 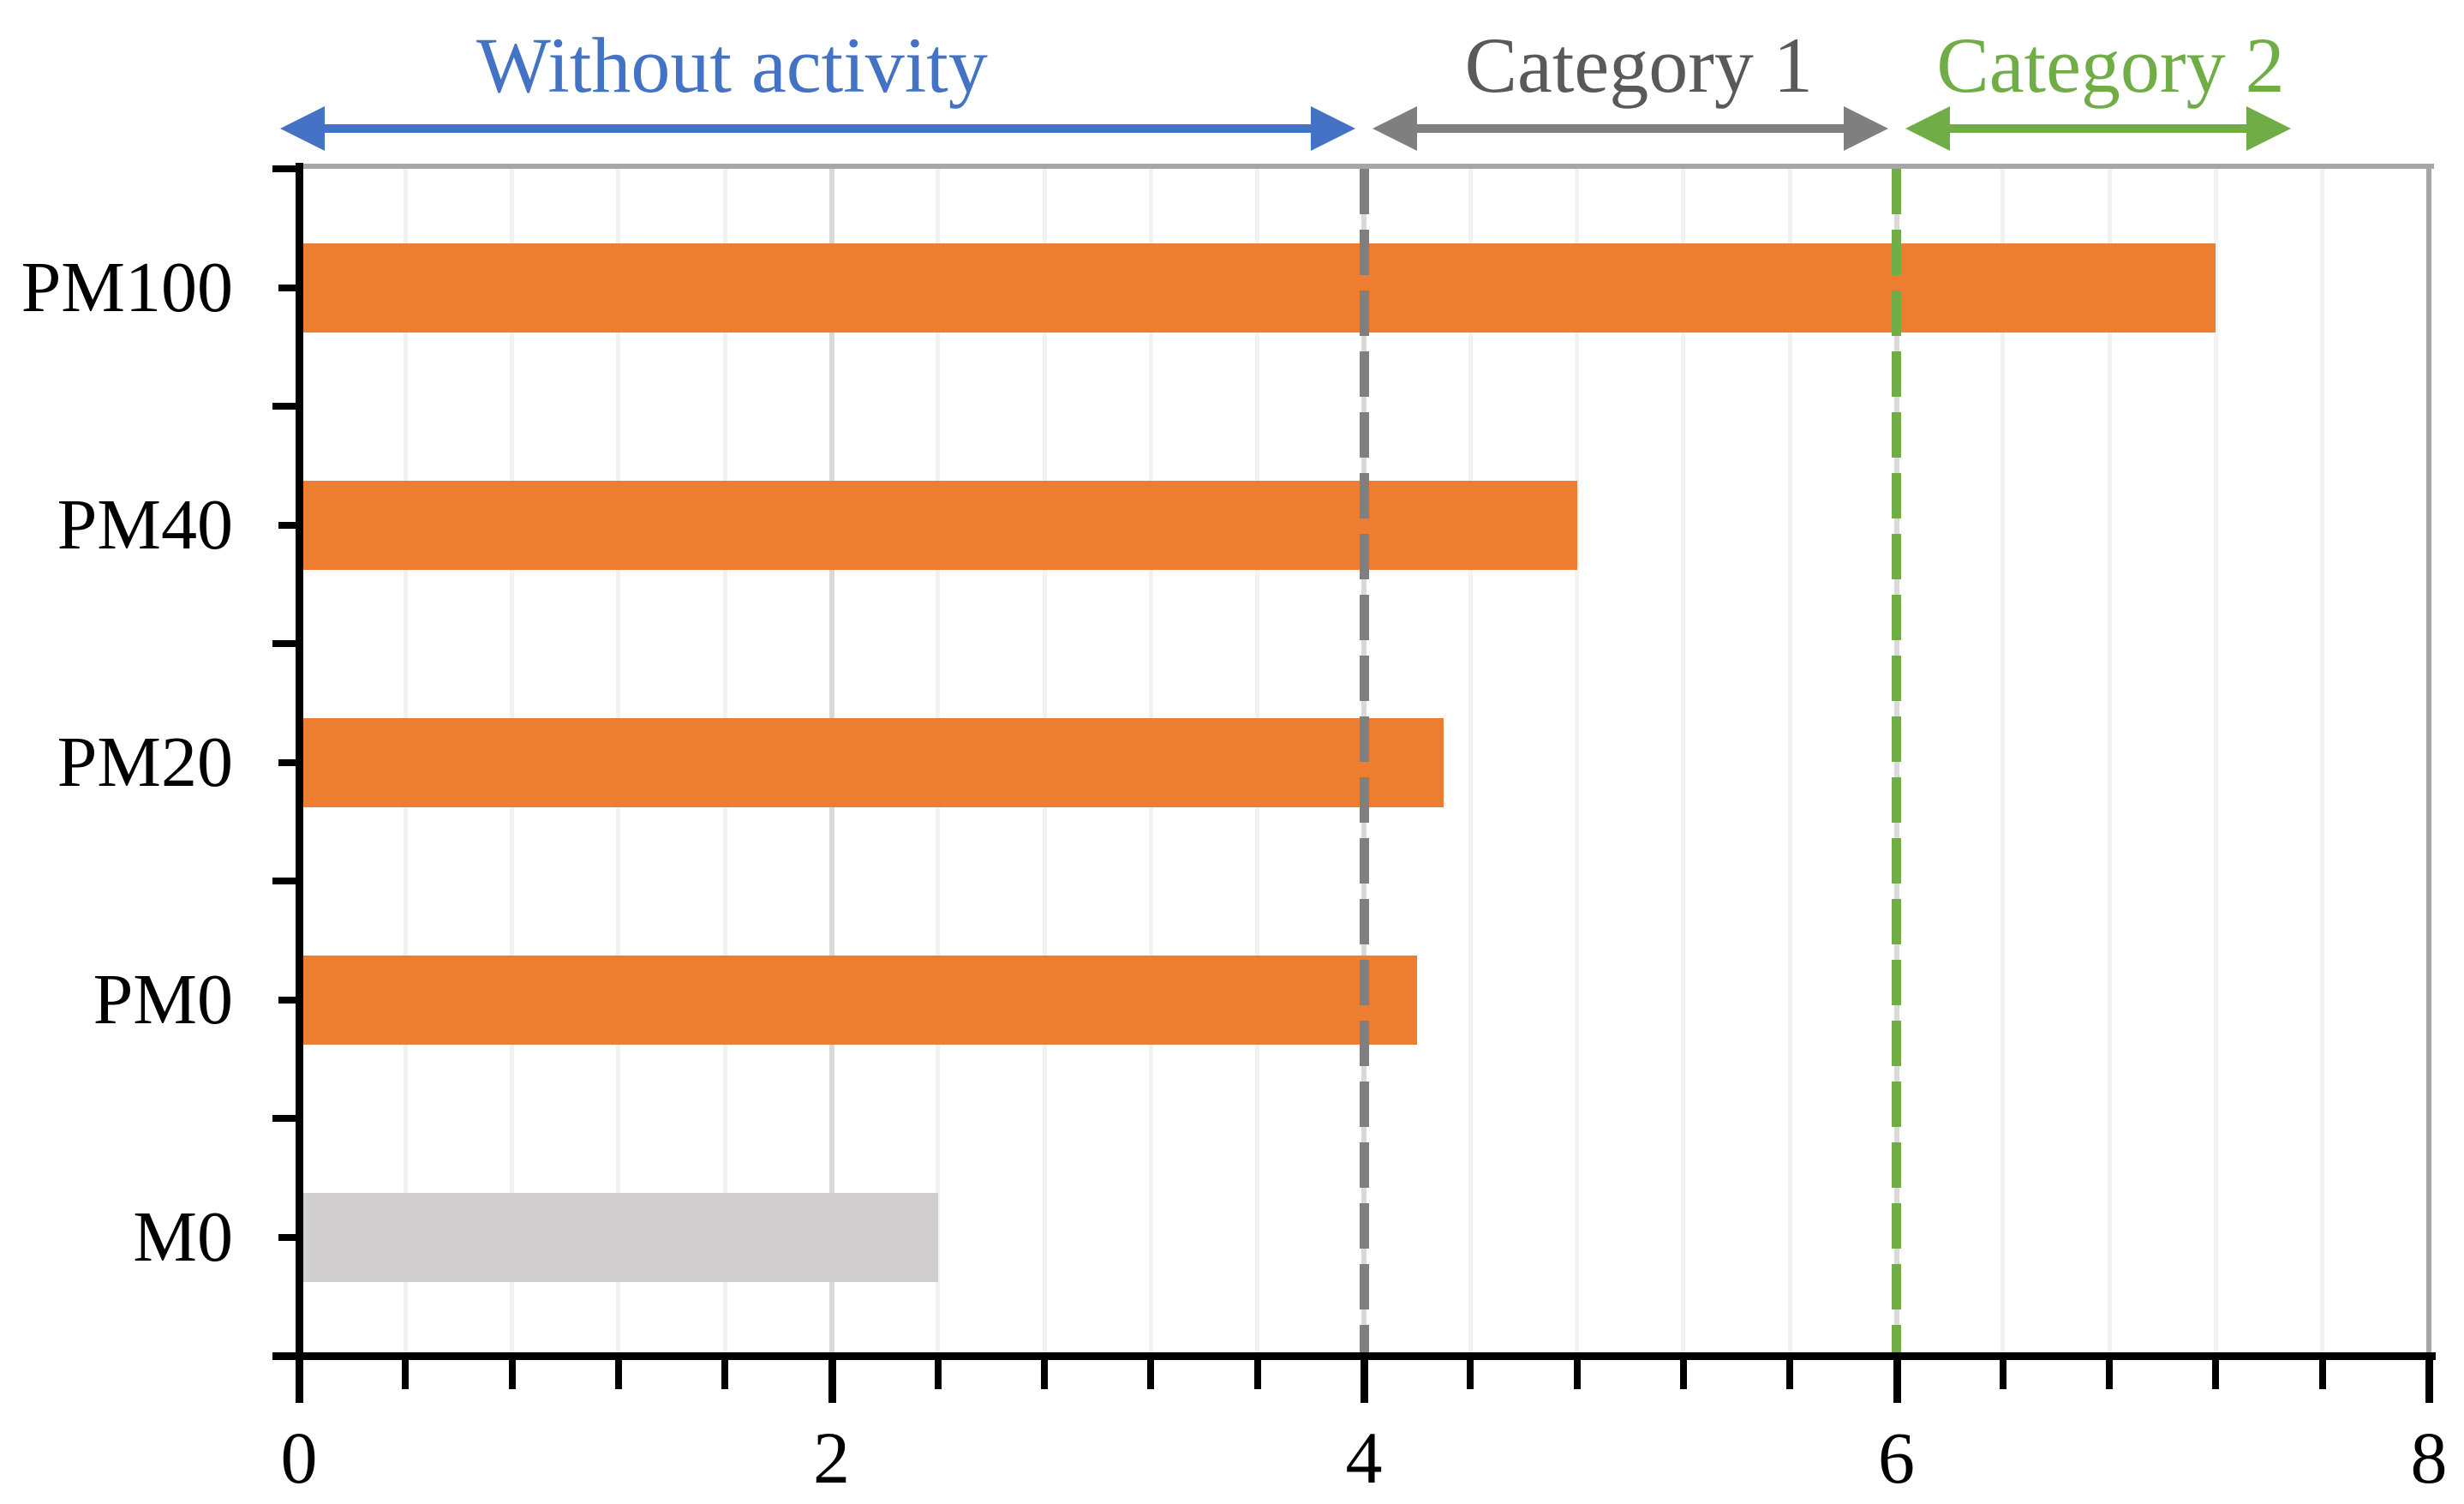 What do you see at coordinates (183, 1237) in the screenshot?
I see `y-axis-label-m0: M0` at bounding box center [183, 1237].